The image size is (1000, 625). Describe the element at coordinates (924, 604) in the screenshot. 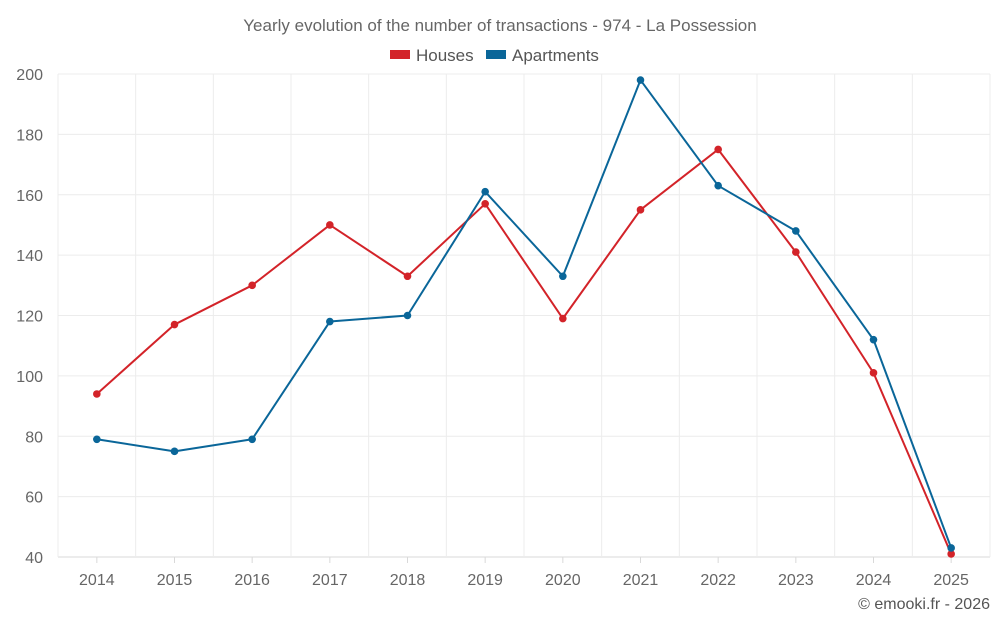

I see `credit-text: © emooki.fr - 2026` at that location.